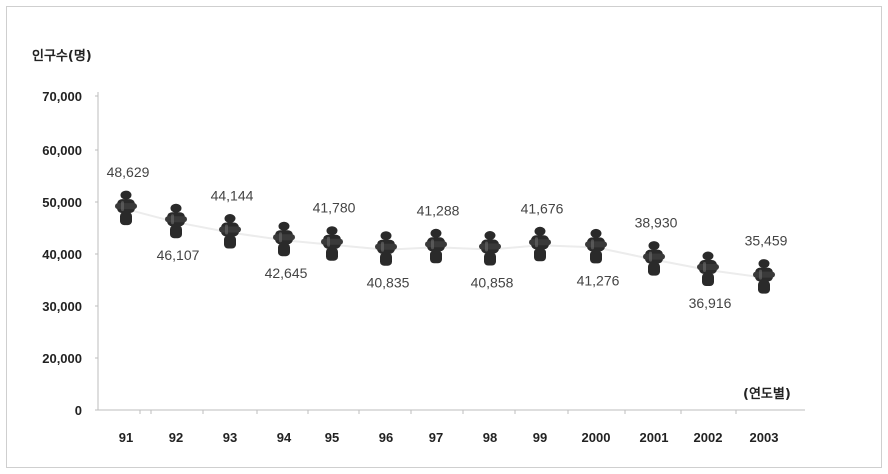  Describe the element at coordinates (654, 437) in the screenshot. I see `x-tick-label: 2001` at that location.